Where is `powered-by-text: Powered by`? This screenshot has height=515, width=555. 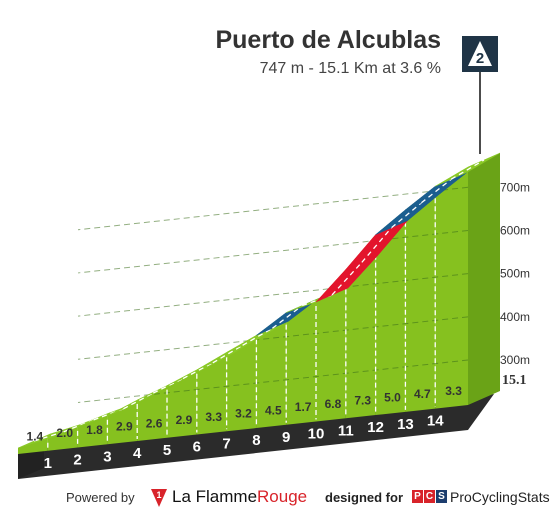 powered-by-text: Powered by is located at coordinates (100, 497).